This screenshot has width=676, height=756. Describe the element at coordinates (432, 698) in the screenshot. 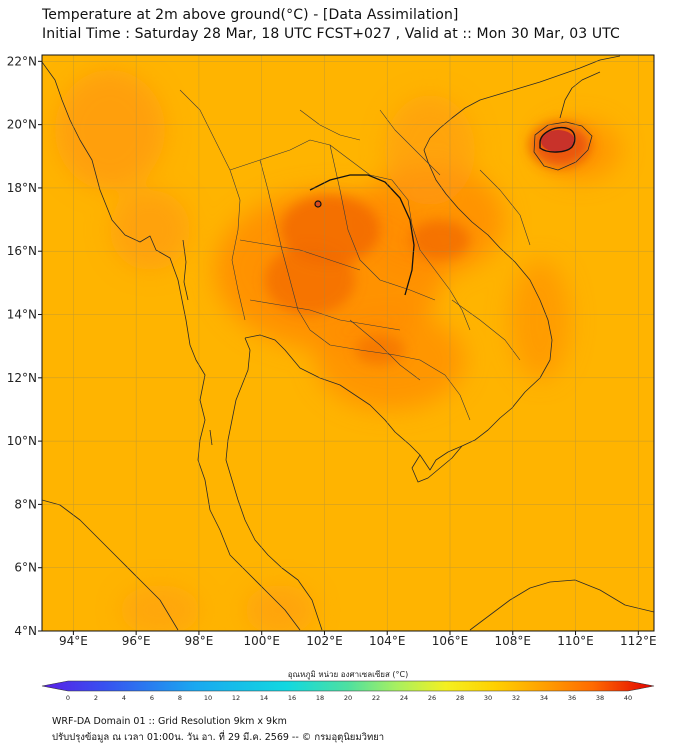

I see `colorbar-tick-label: 26` at that location.